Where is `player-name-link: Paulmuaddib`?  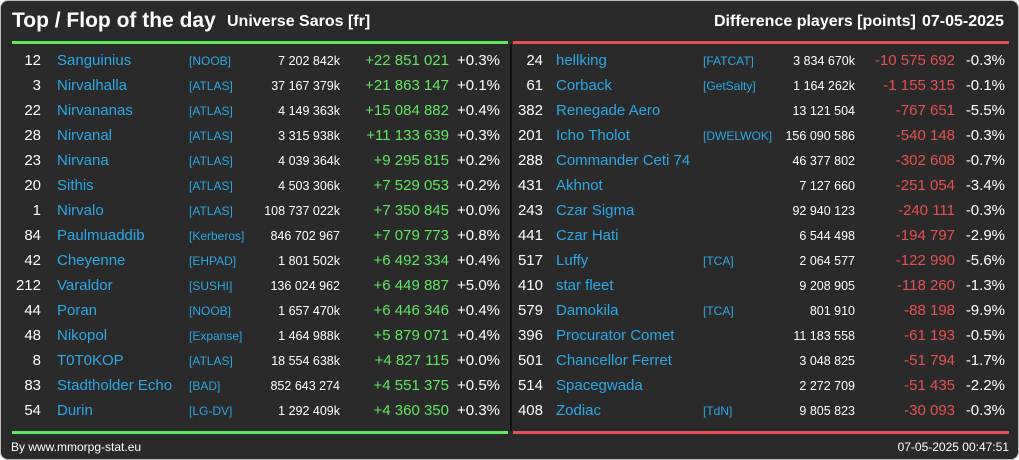 player-name-link: Paulmuaddib is located at coordinates (101, 235).